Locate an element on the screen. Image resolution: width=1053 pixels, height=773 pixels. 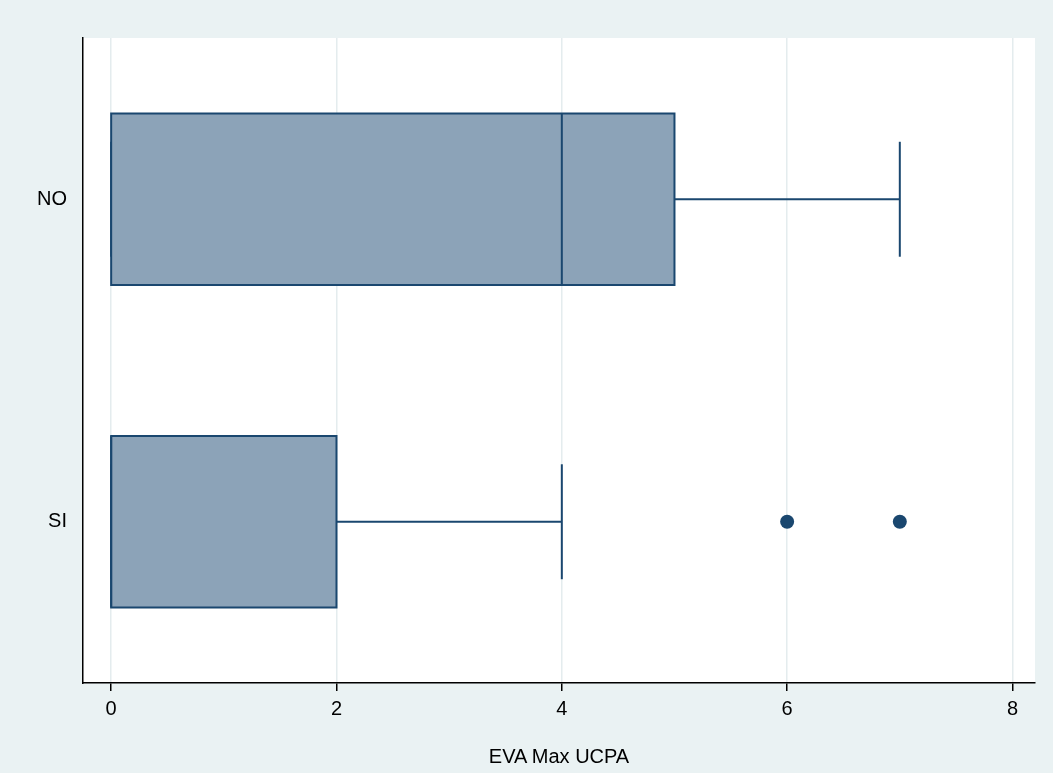
x-tick-label: 6 is located at coordinates (787, 707).